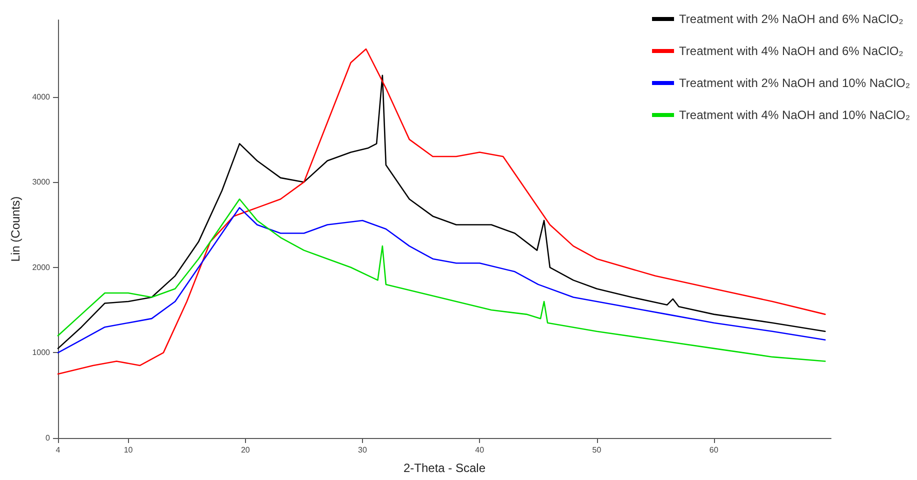  I want to click on y-tick-label: 0, so click(48, 438).